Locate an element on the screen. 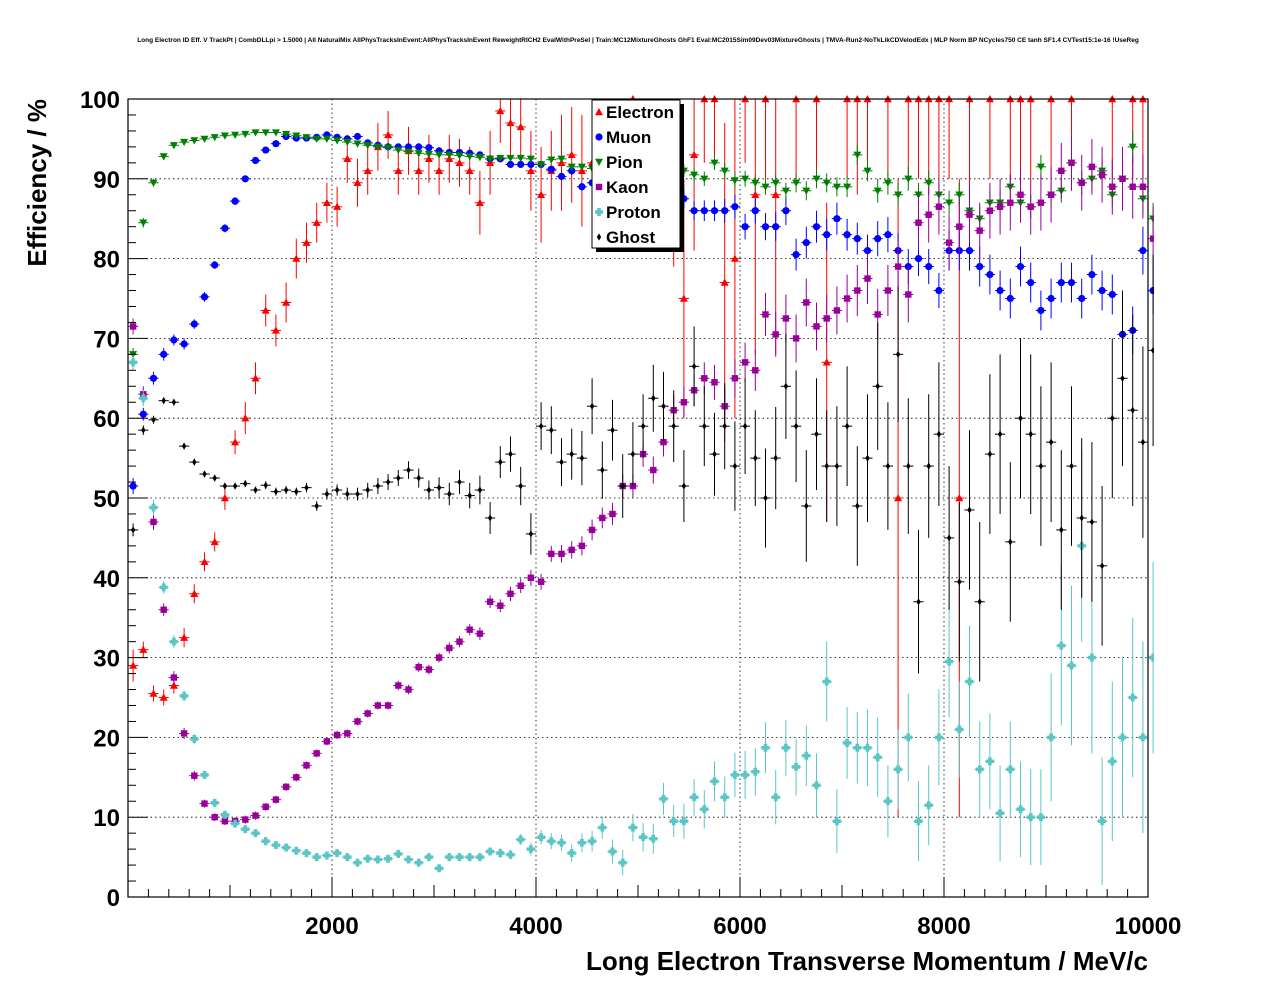  x-tick-label: 10000 is located at coordinates (1148, 926).